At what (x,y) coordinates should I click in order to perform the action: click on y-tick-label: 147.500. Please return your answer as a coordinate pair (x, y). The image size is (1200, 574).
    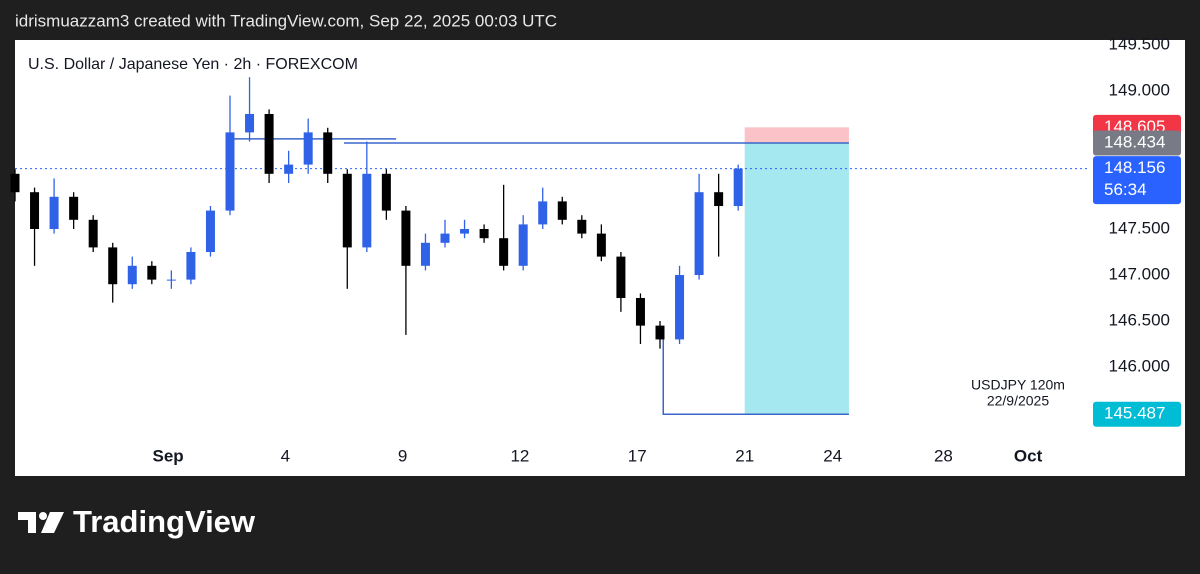
    Looking at the image, I should click on (1139, 227).